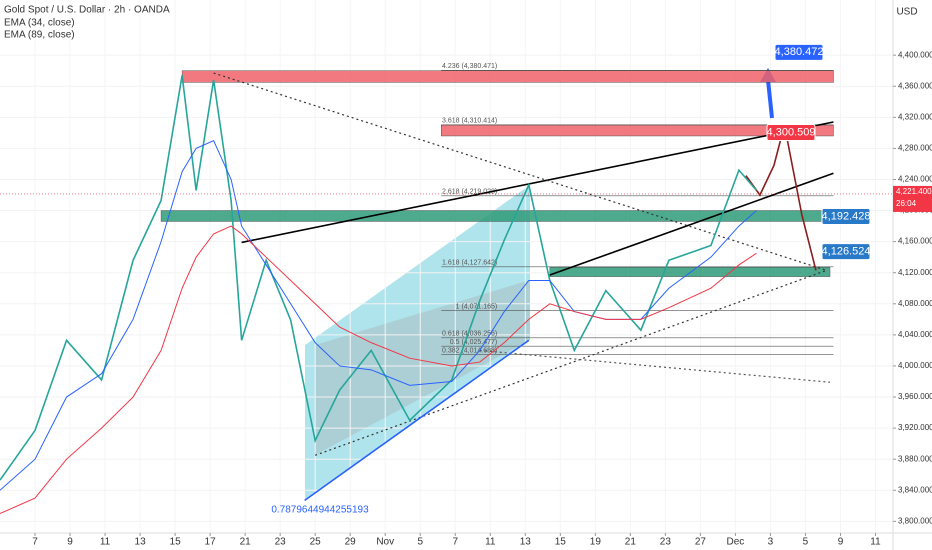 The height and width of the screenshot is (550, 932). I want to click on target-box: 4,192.428, so click(846, 216).